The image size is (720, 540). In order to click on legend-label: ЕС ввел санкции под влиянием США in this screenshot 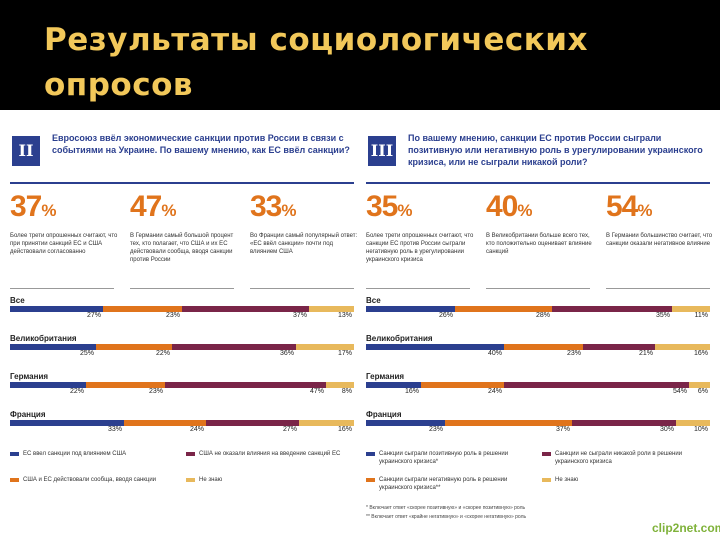, I will do `click(75, 454)`.